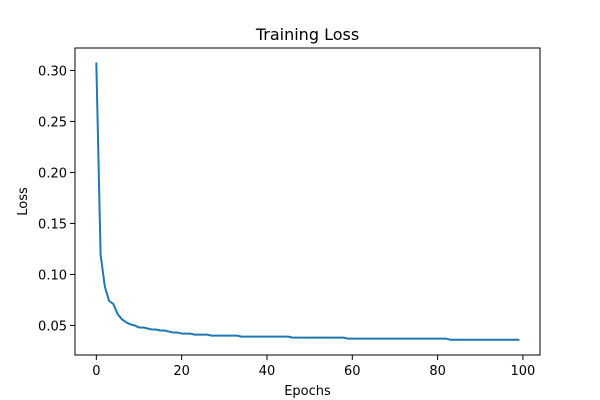 This screenshot has width=600, height=400. What do you see at coordinates (437, 371) in the screenshot?
I see `x-tick-label: 80` at bounding box center [437, 371].